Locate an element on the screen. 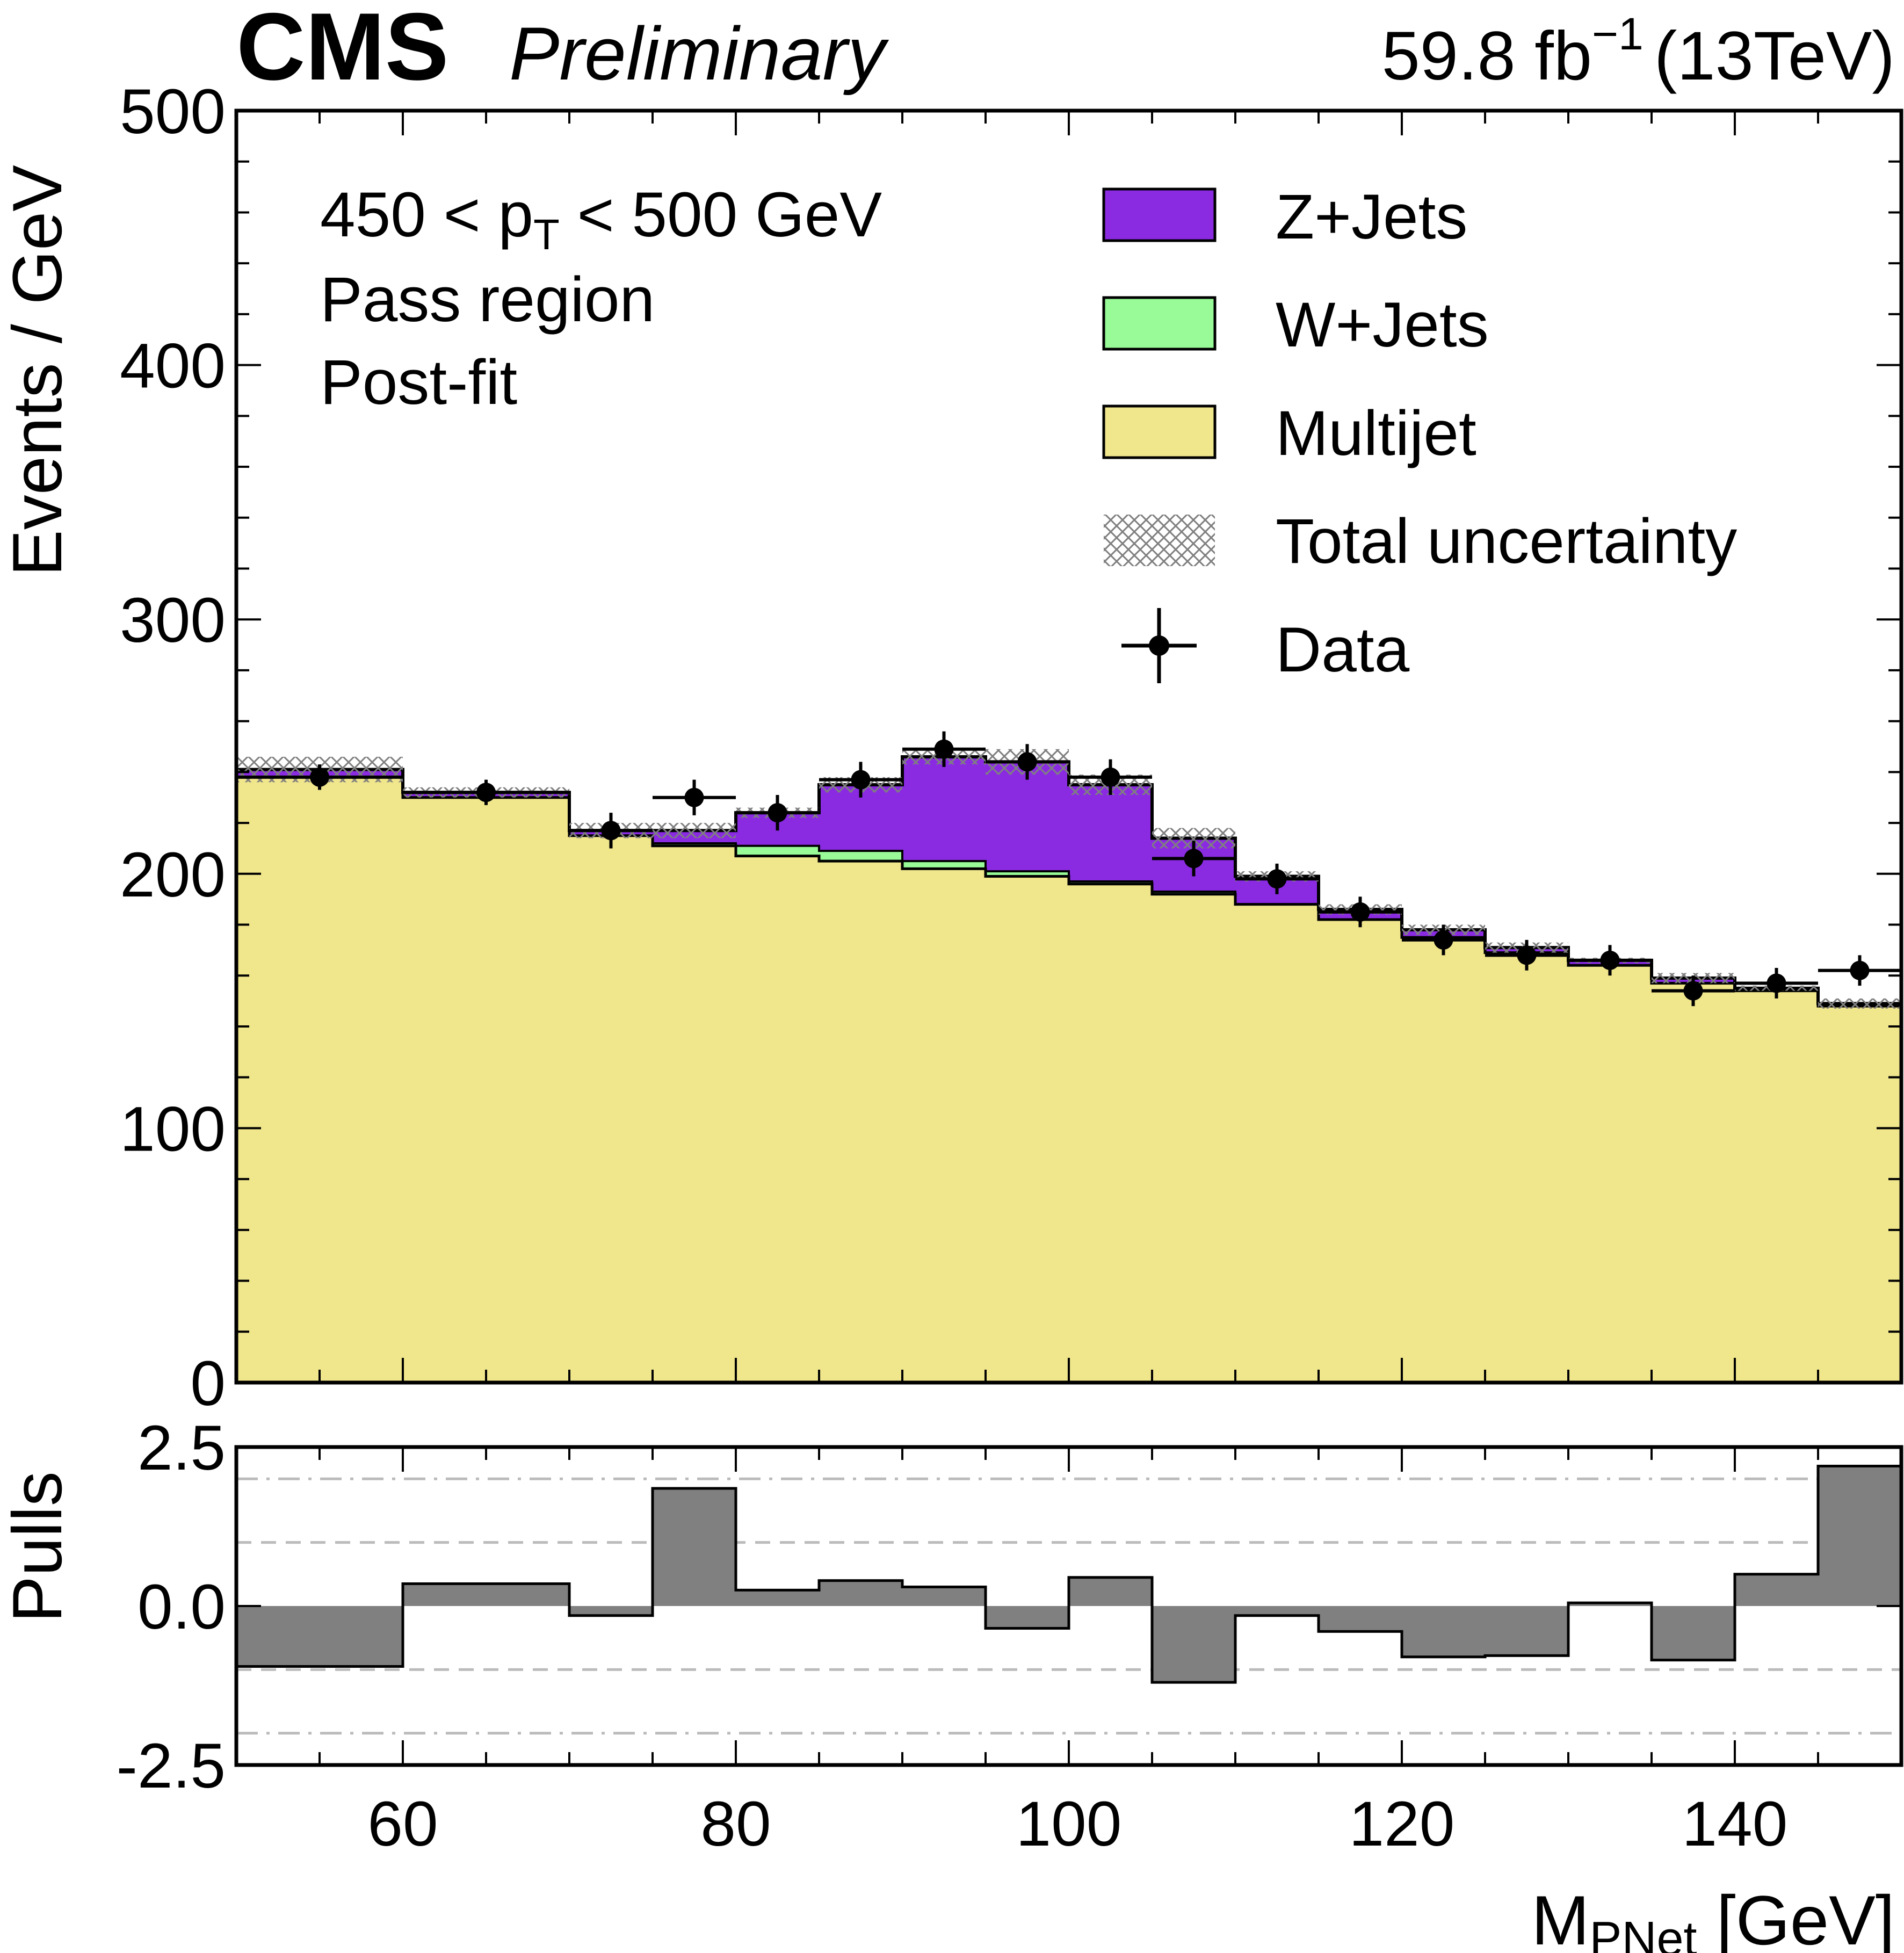  pt-range-label: 450 < pT < 500 GeV is located at coordinates (601, 218).